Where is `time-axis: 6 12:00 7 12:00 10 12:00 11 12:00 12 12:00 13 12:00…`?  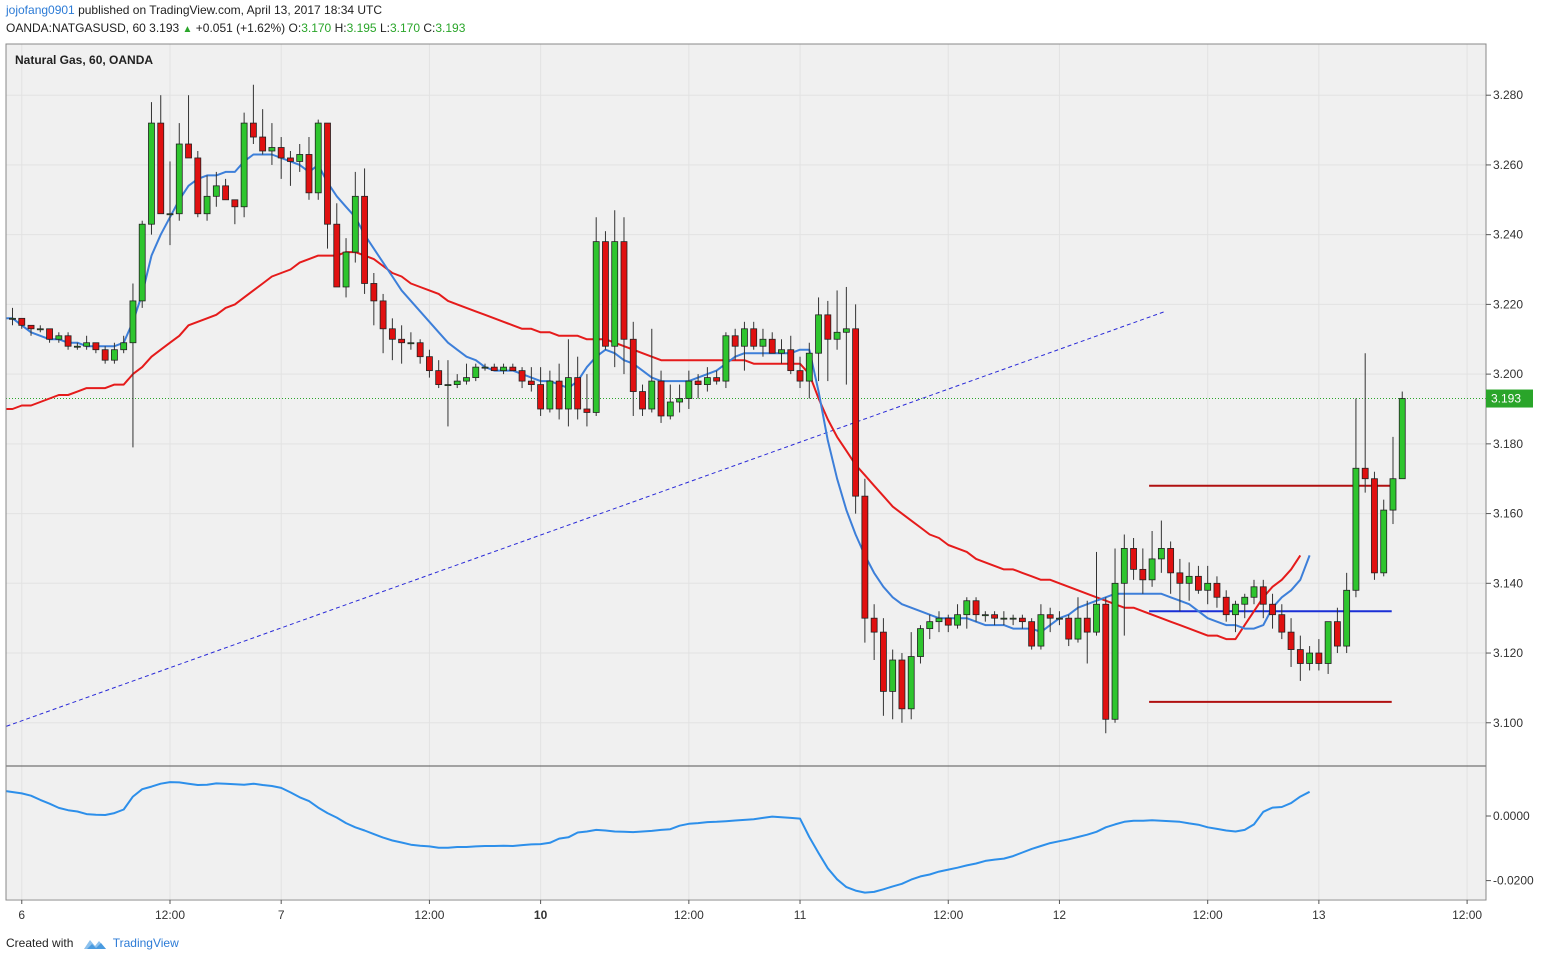 time-axis: 6 12:00 7 12:00 10 12:00 11 12:00 12 12:00 13 12:00… is located at coordinates (785, 911).